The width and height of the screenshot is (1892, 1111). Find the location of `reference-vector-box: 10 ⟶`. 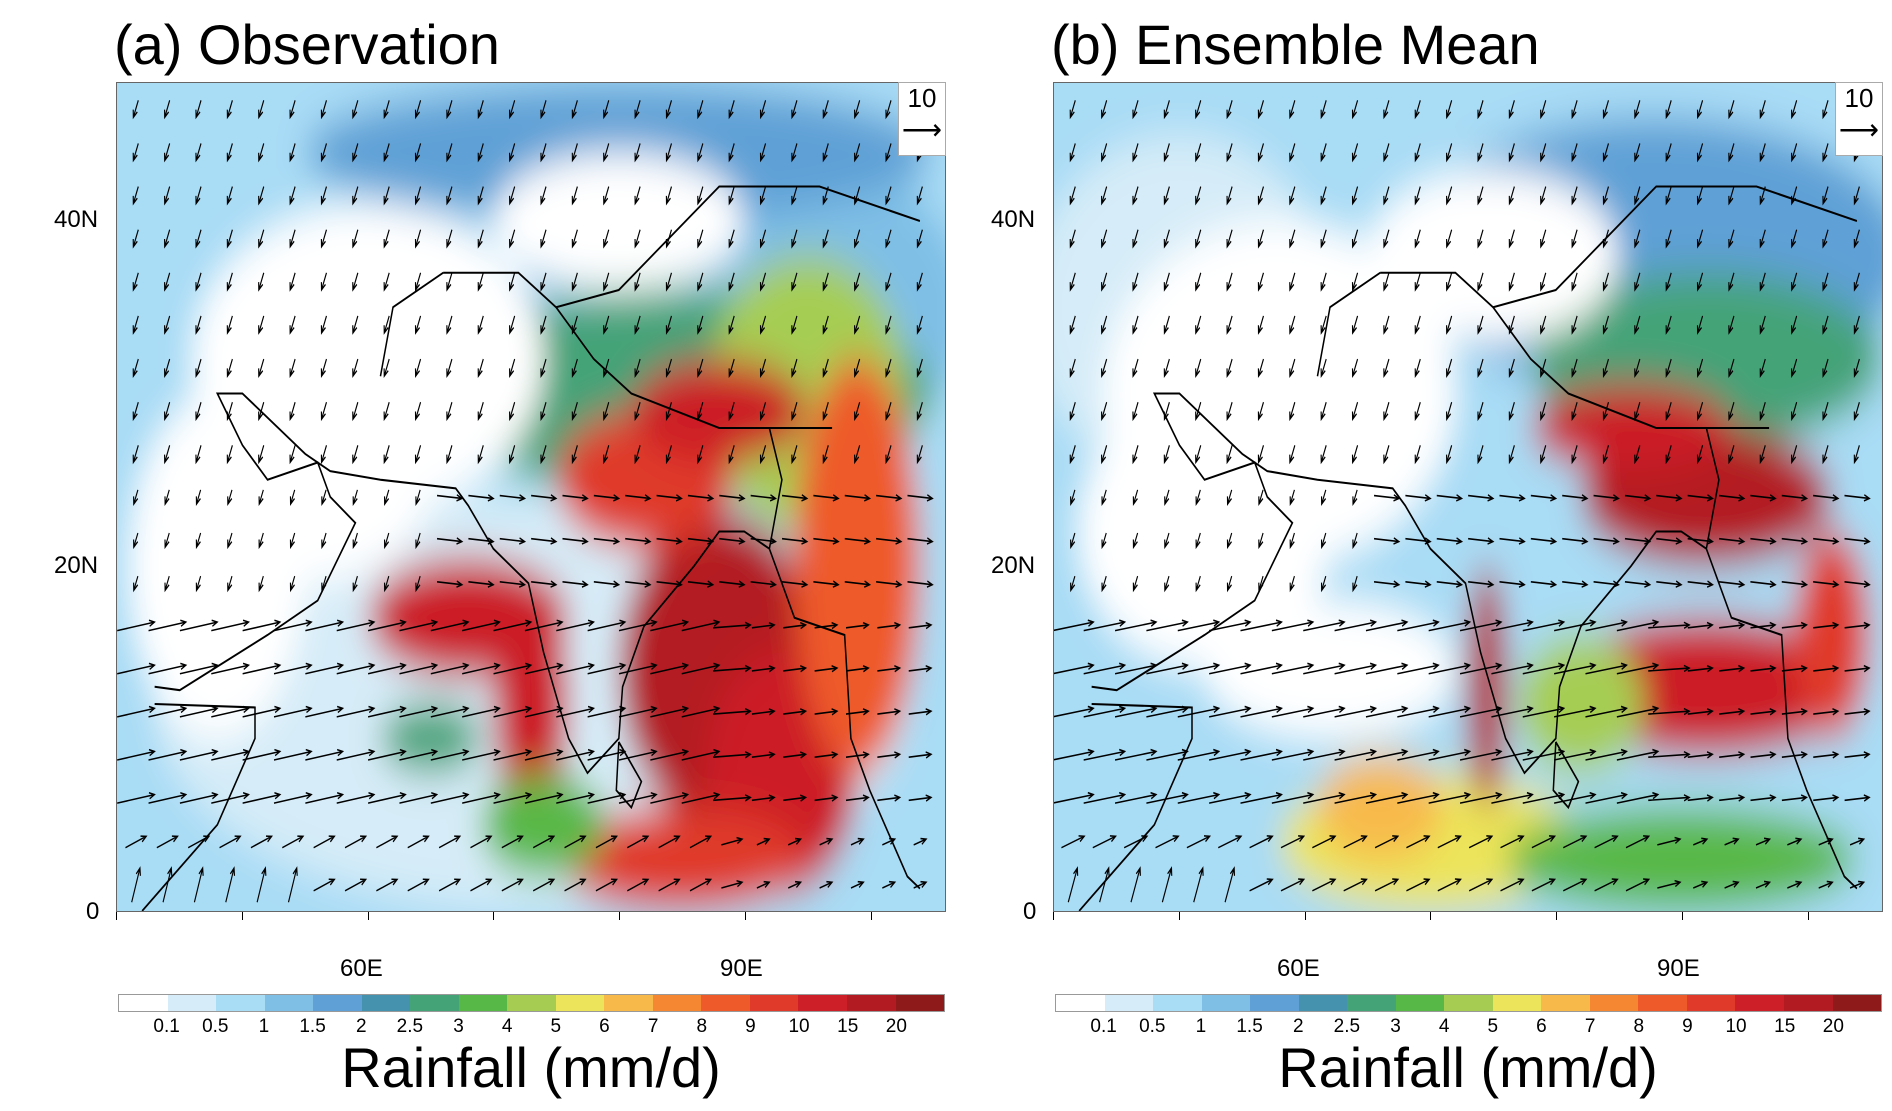

reference-vector-box: 10 ⟶ is located at coordinates (922, 119).